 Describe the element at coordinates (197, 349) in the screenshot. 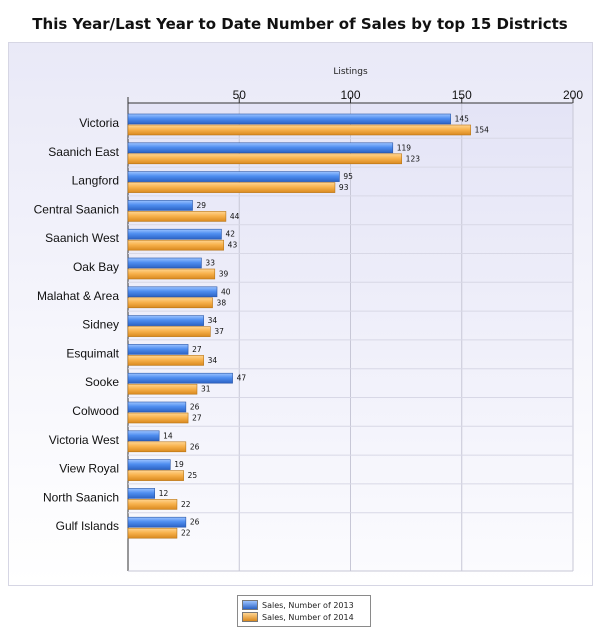

I see `data-label-2013: 27` at that location.